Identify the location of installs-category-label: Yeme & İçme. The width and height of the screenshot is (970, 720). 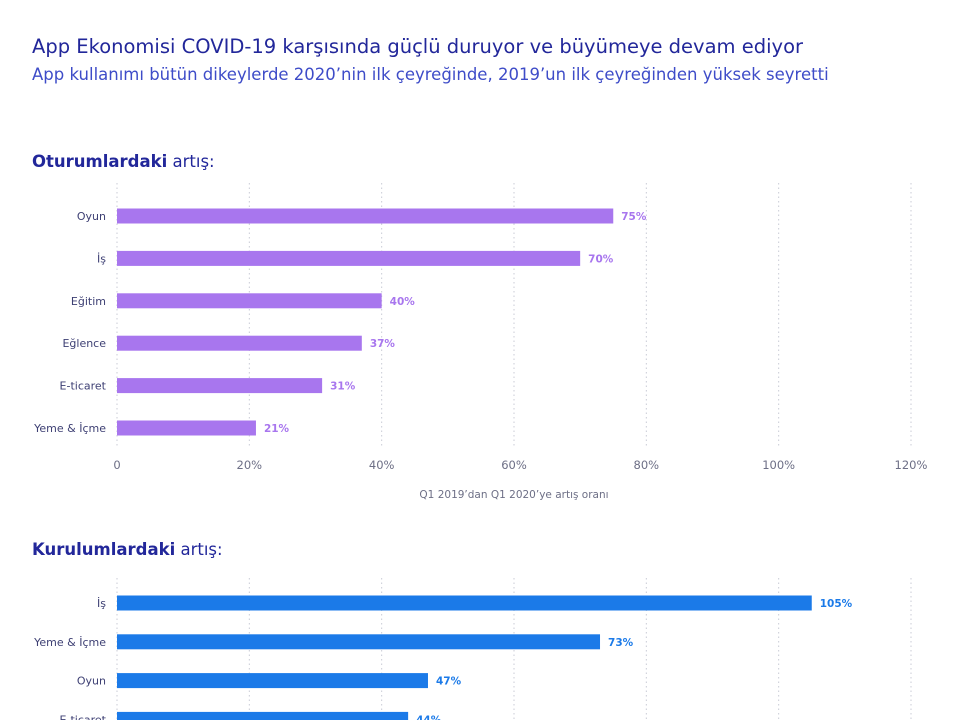
(69, 642).